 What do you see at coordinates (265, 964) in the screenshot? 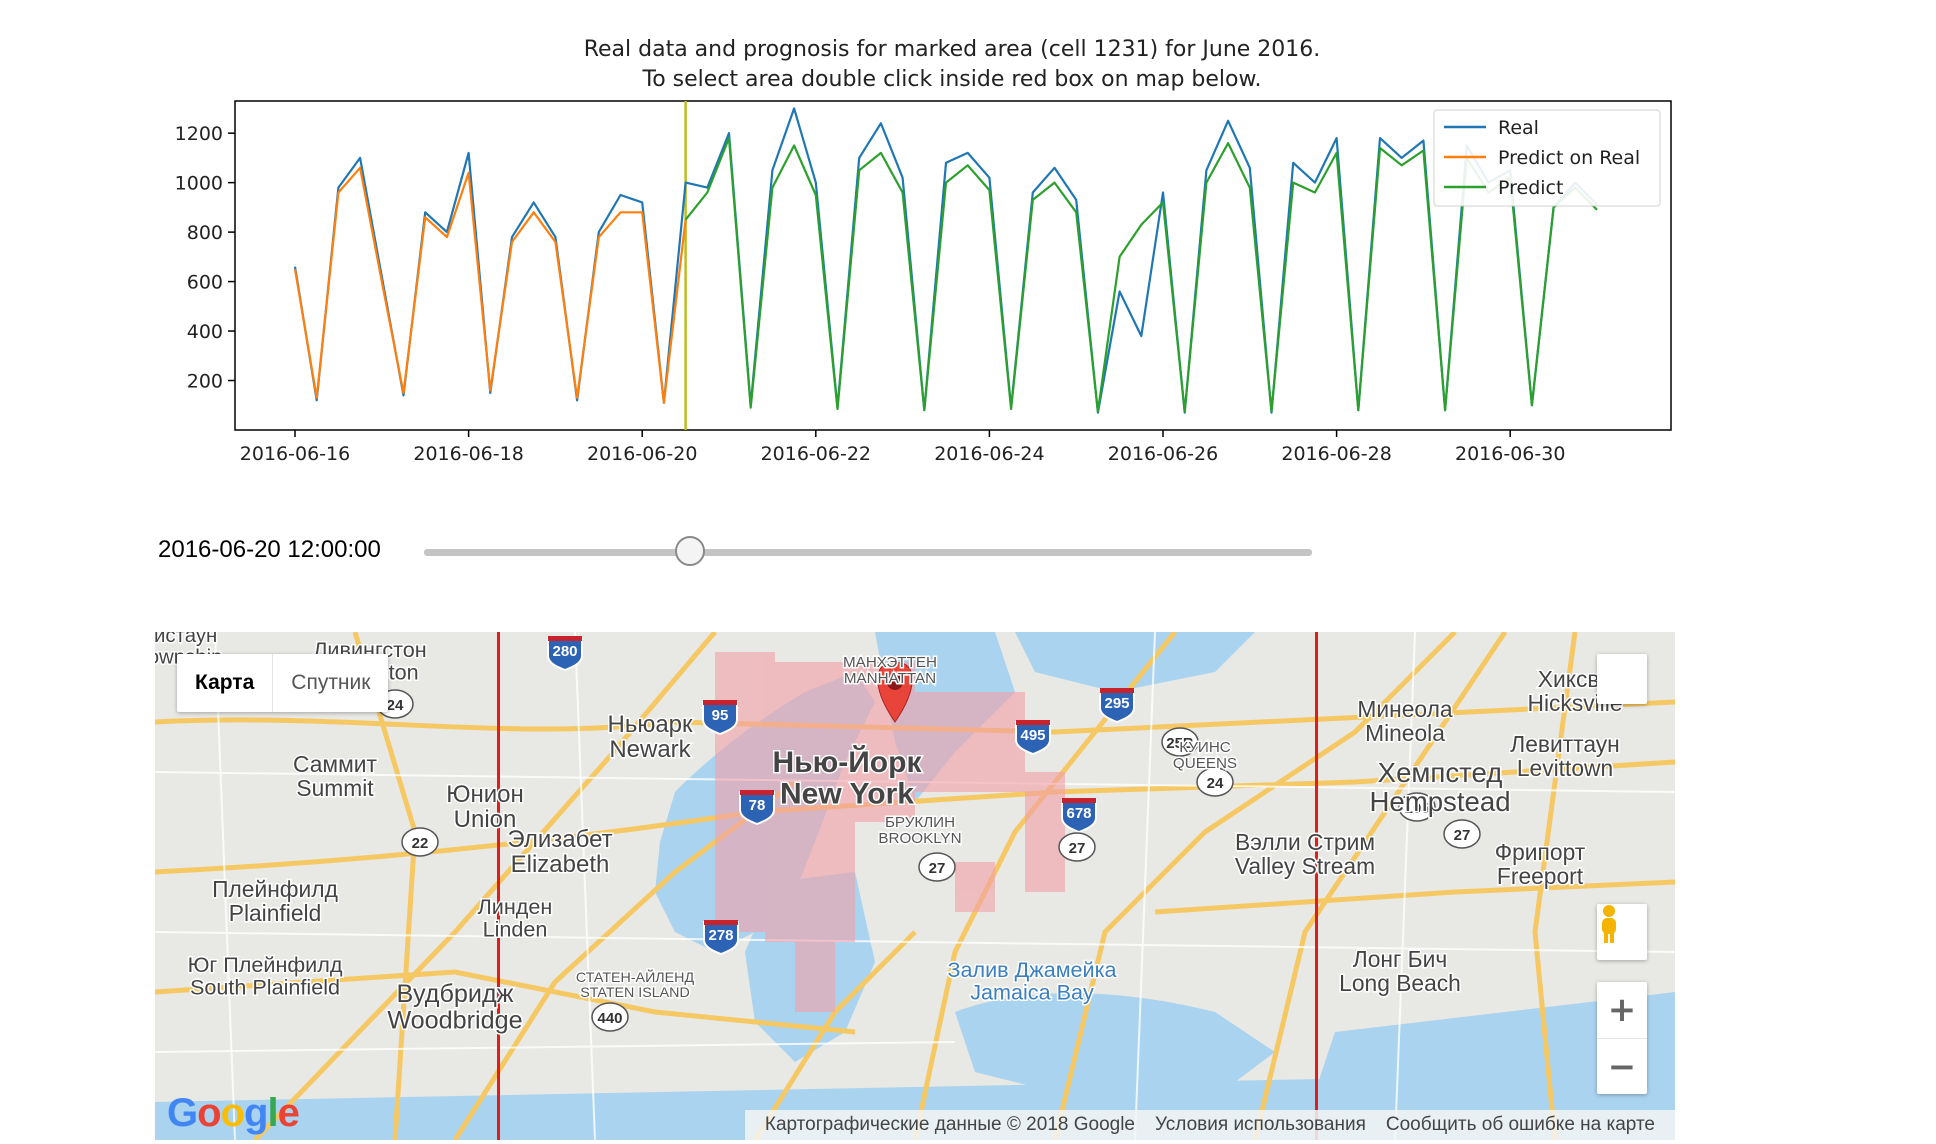
I see `map-label-southplainfield-ru: Юг Плейнфилд` at bounding box center [265, 964].